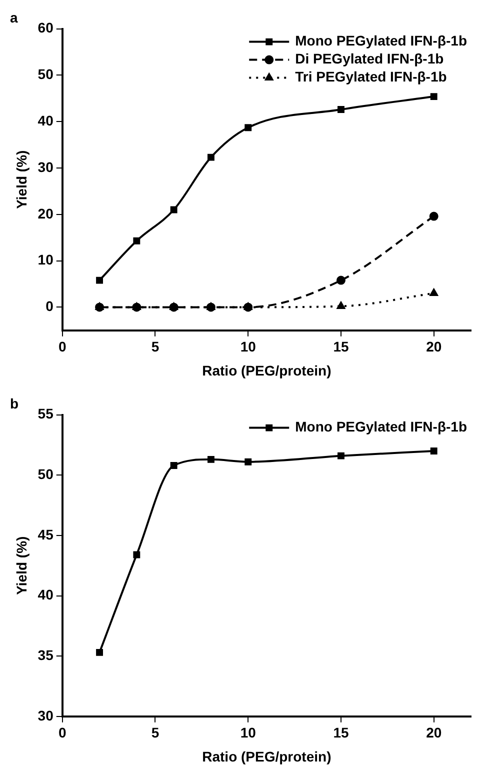 The width and height of the screenshot is (499, 772). What do you see at coordinates (46, 414) in the screenshot?
I see `y-tick-label: 55` at bounding box center [46, 414].